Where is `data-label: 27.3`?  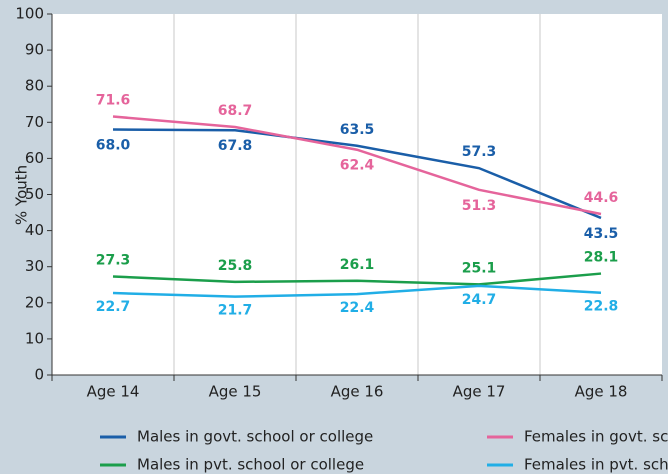
data-label: 27.3 is located at coordinates (113, 260).